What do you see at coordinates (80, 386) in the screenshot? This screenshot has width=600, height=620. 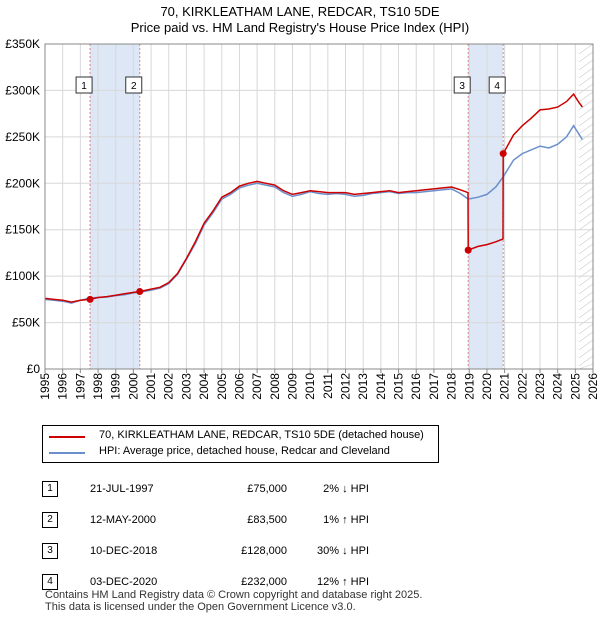 I see `x-tick-label: 1997` at bounding box center [80, 386].